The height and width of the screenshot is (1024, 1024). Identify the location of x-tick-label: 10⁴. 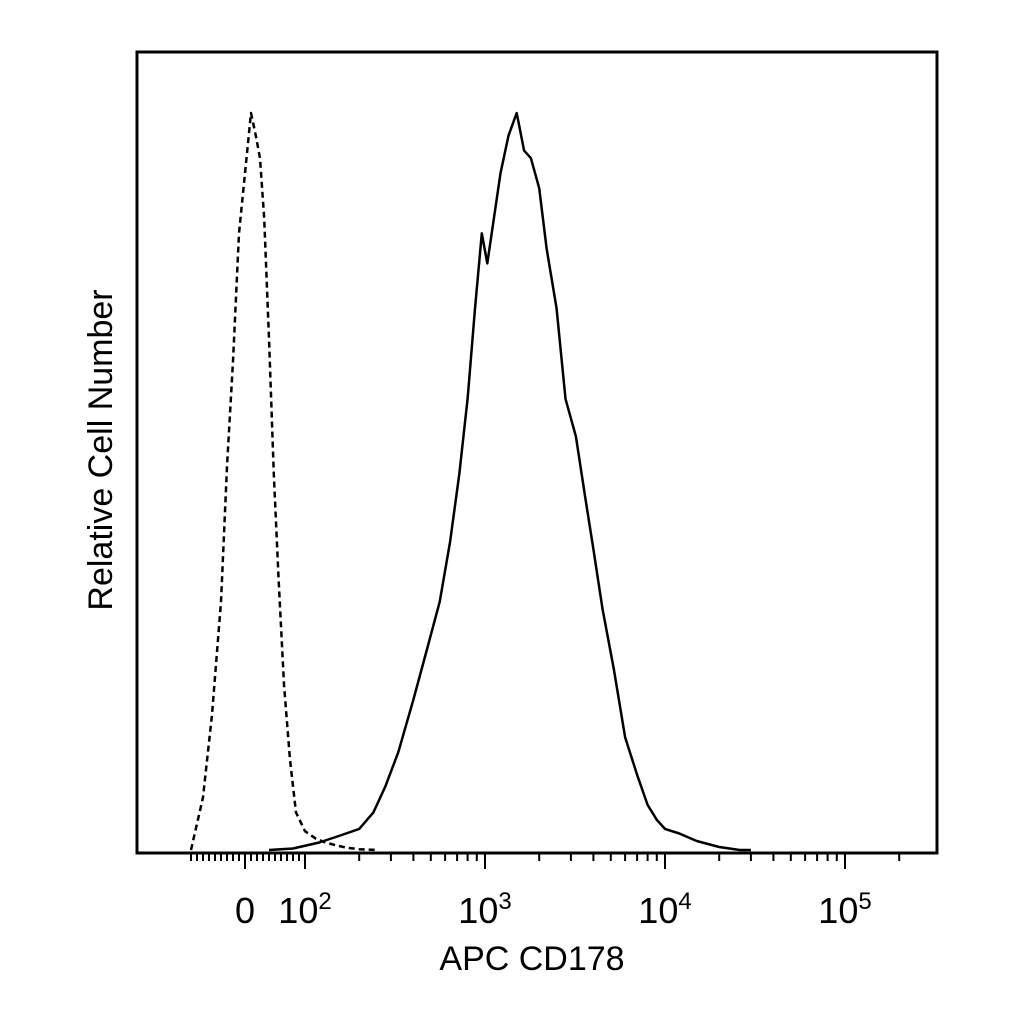
(664, 909).